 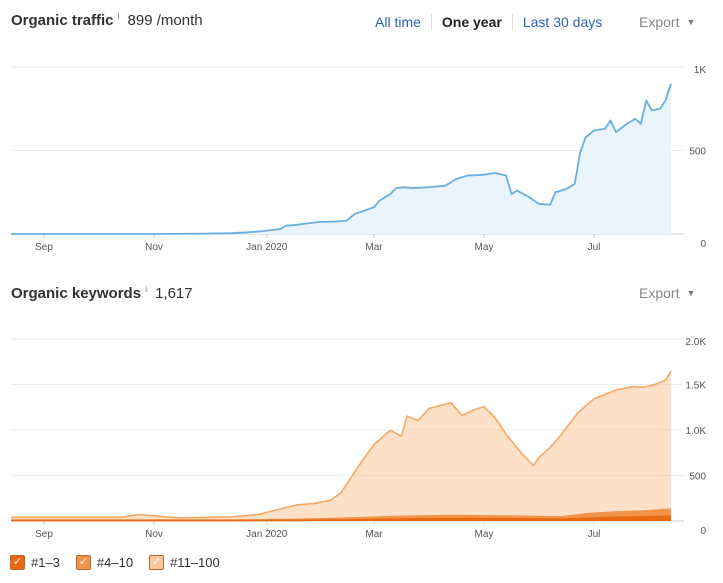 I want to click on y-tick-label: 1.5K, so click(x=695, y=386).